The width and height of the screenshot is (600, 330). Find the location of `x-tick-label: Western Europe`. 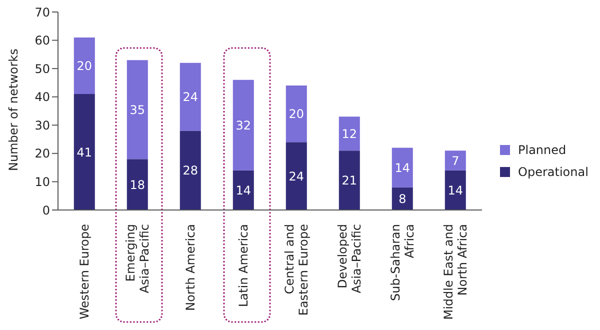

x-tick-label: Western Europe is located at coordinates (85, 272).